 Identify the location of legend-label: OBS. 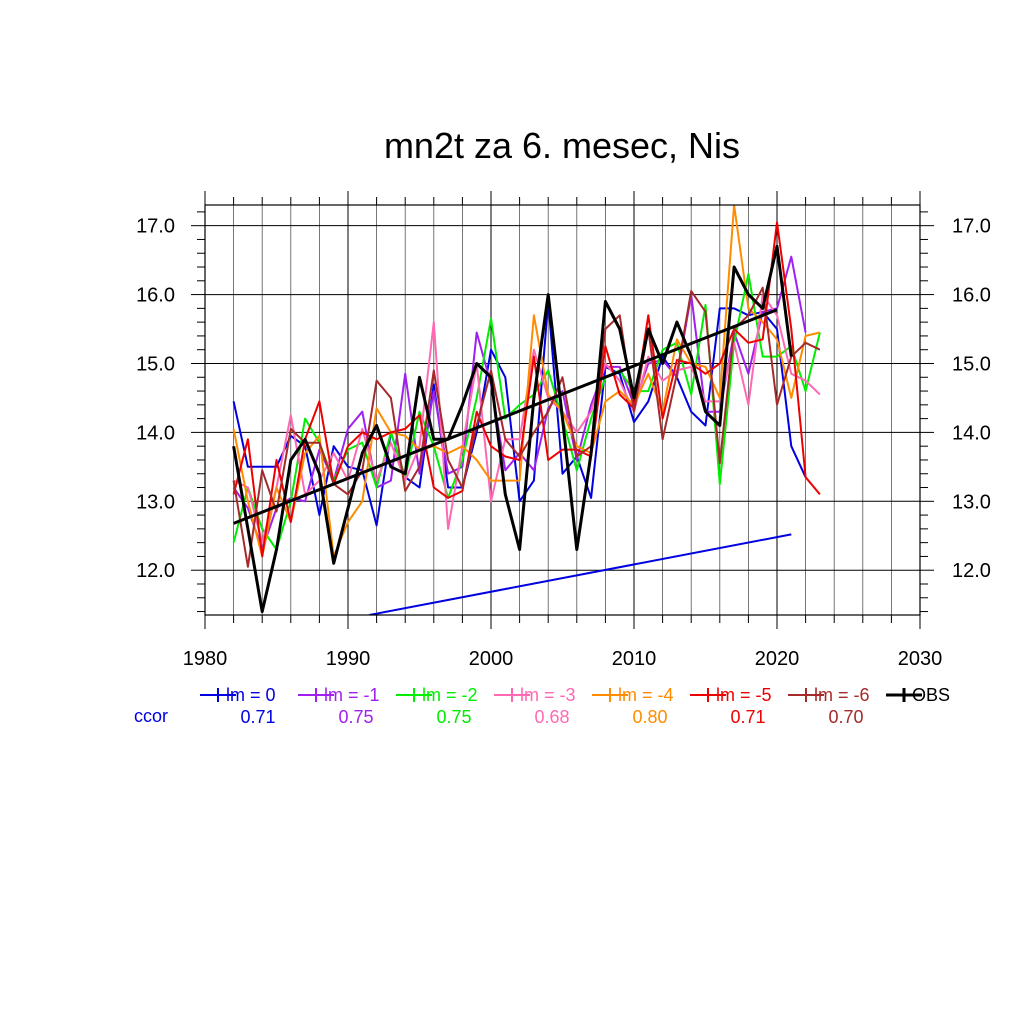
(931, 695).